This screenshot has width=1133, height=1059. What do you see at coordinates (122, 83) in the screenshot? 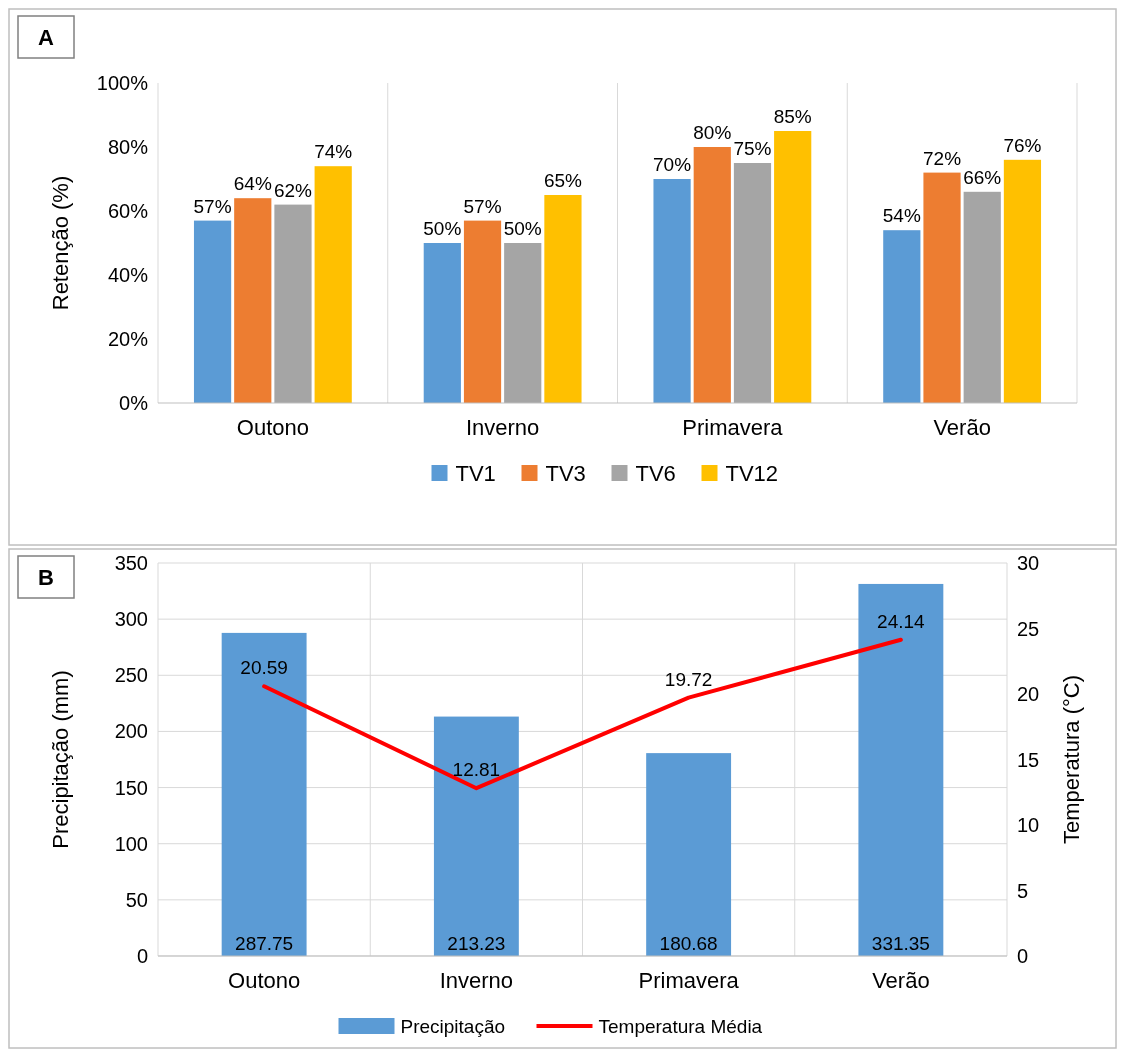
I see `y-tick-label: 100%` at bounding box center [122, 83].